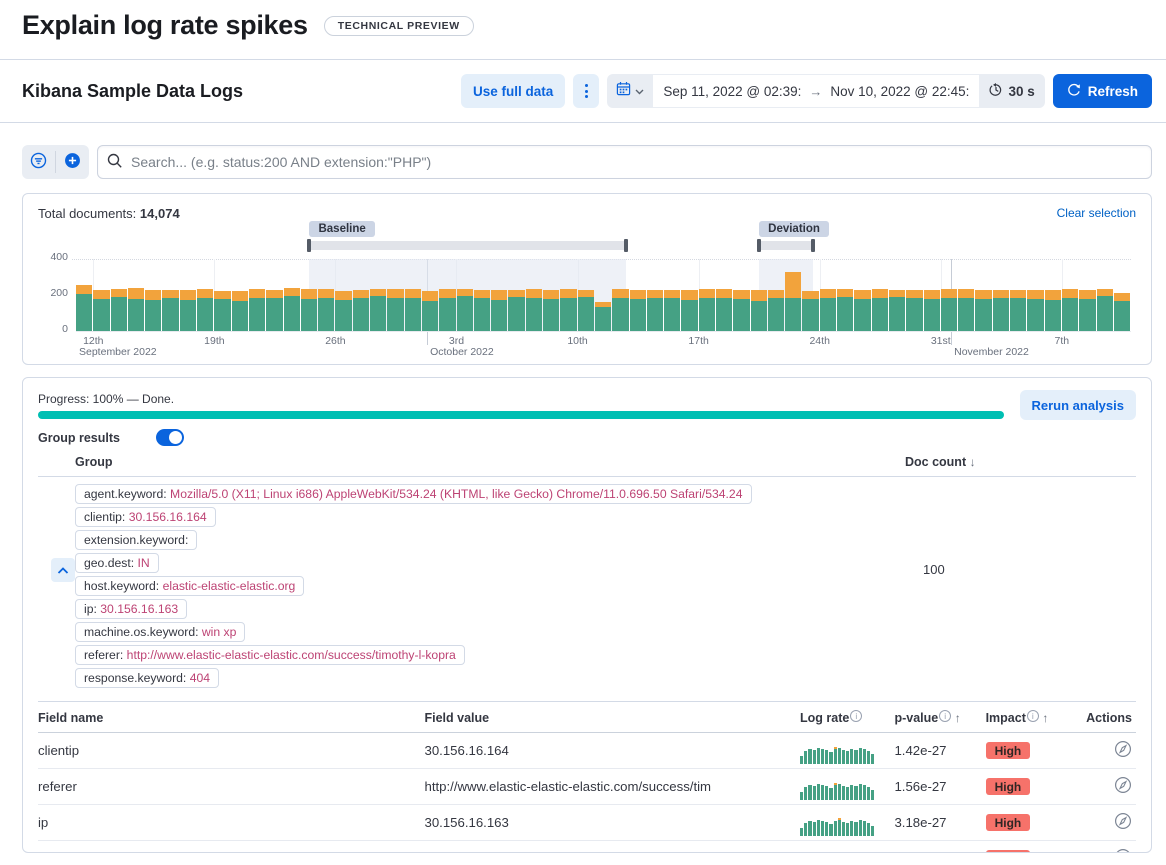 The width and height of the screenshot is (1166, 865). What do you see at coordinates (342, 229) in the screenshot?
I see `baseline-brush-label: Baseline` at bounding box center [342, 229].